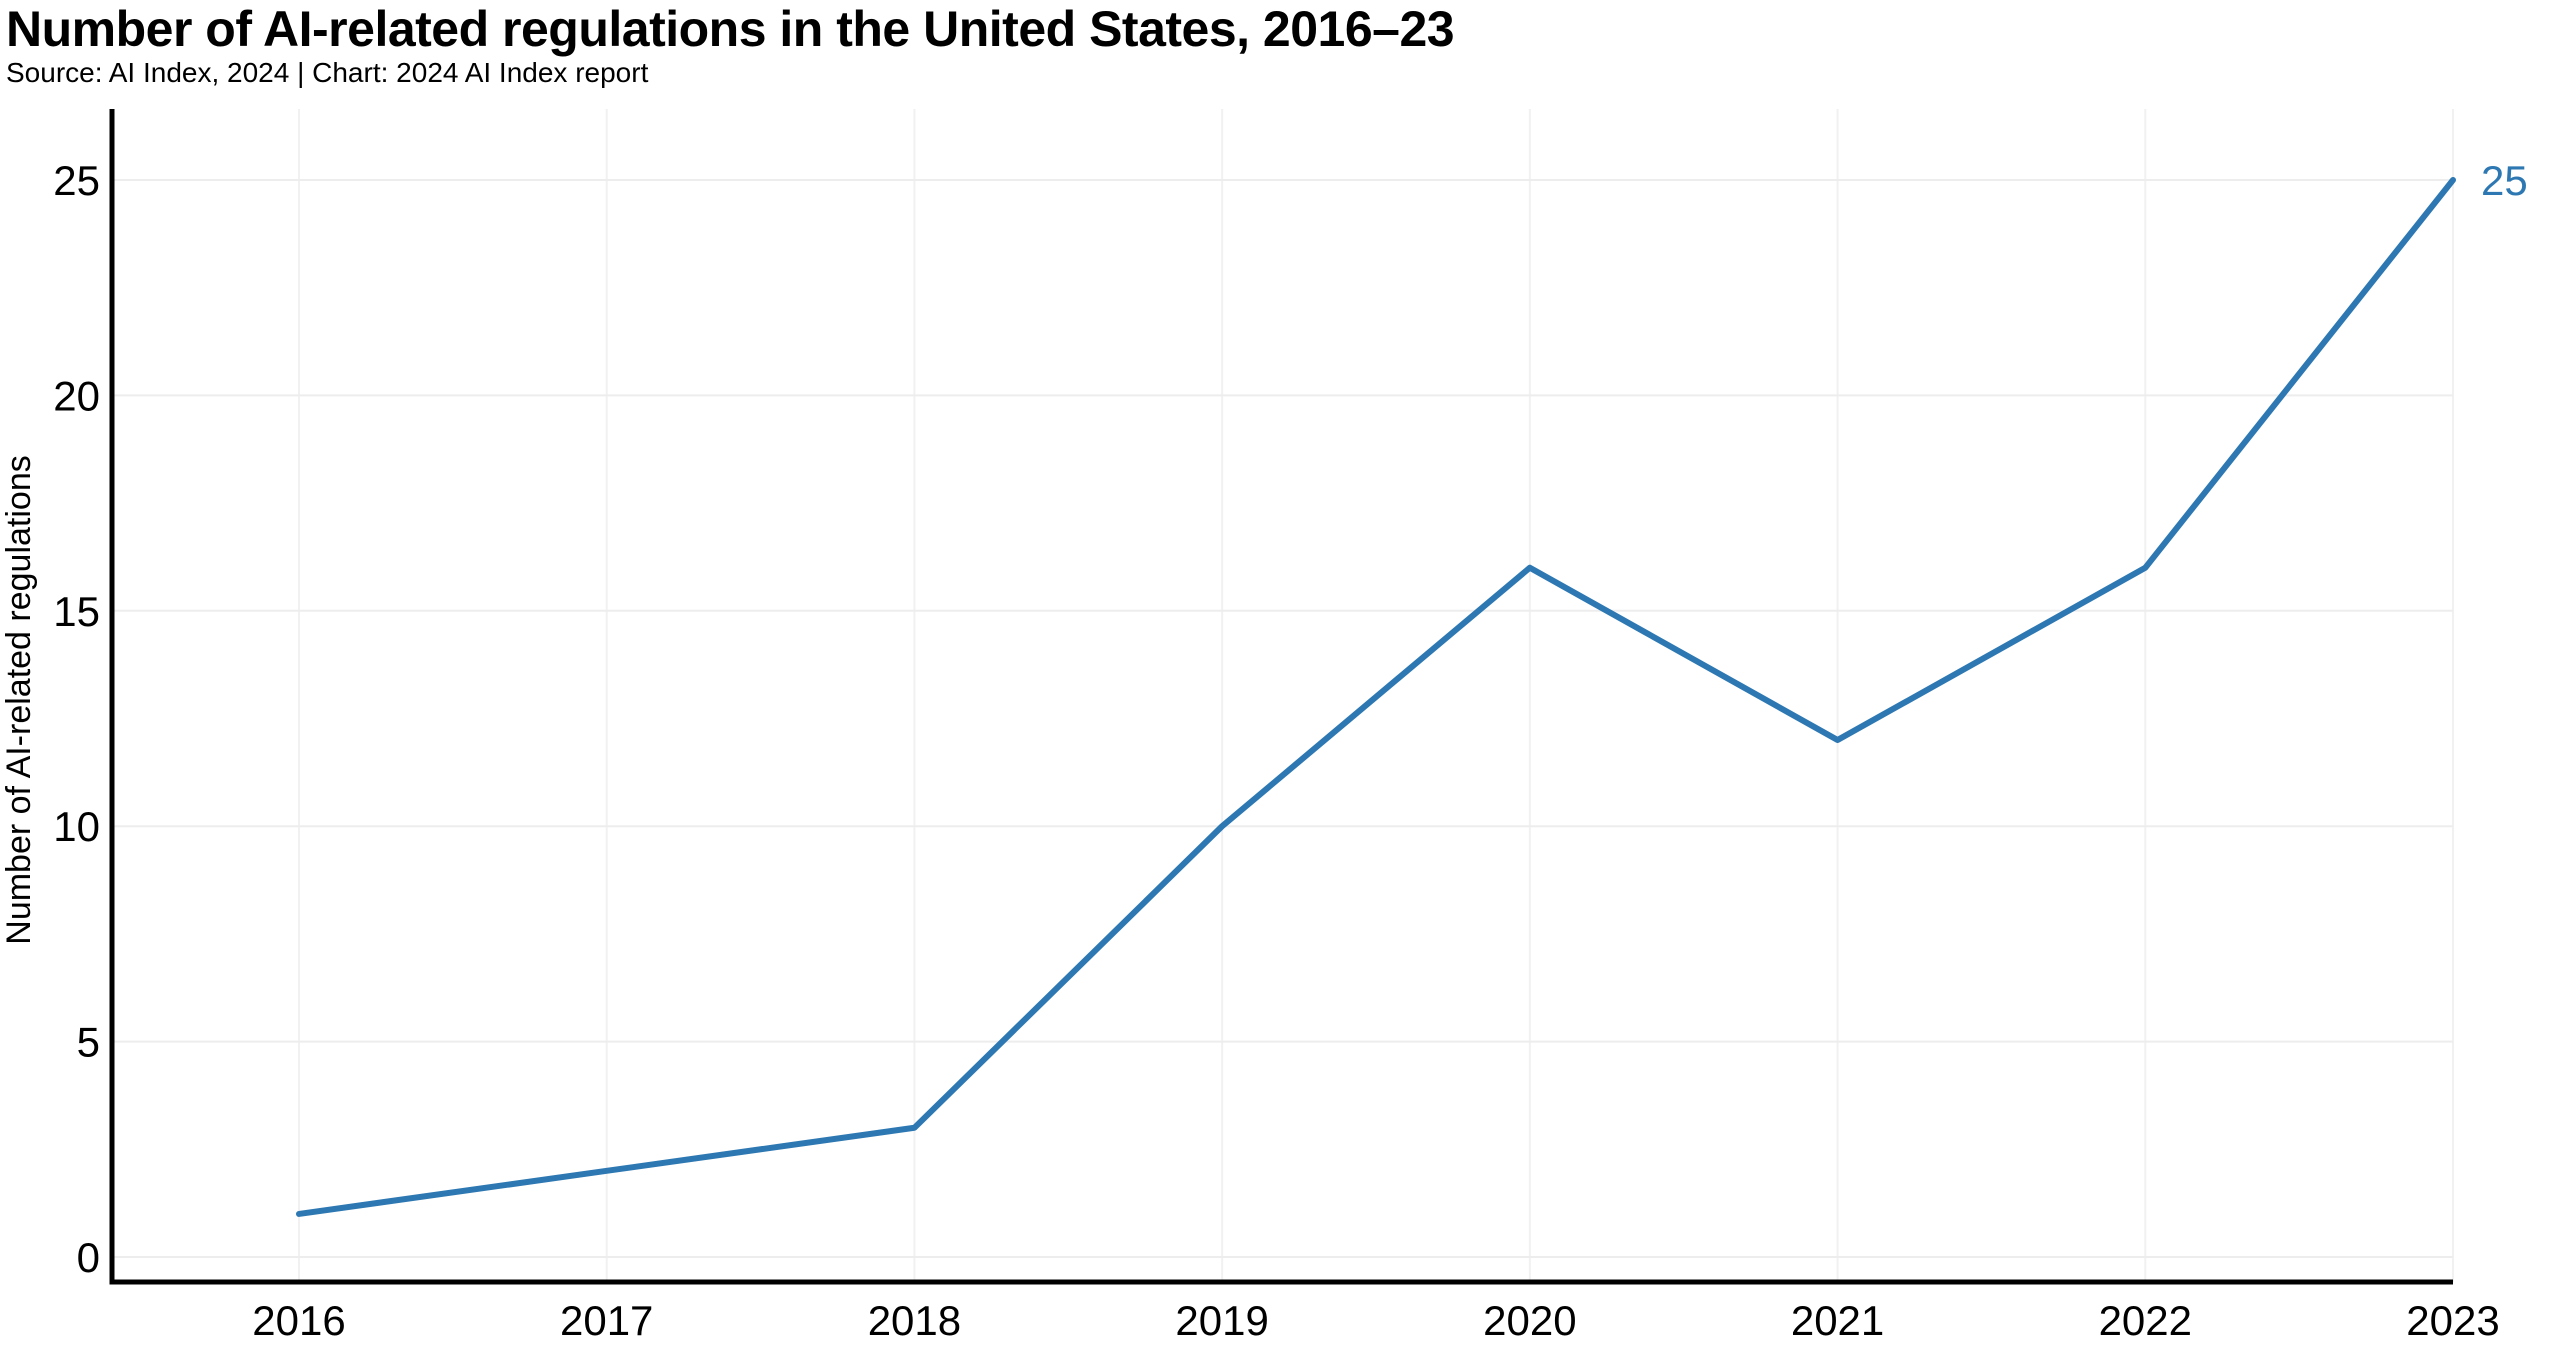 Image resolution: width=2560 pixels, height=1361 pixels. Describe the element at coordinates (76, 180) in the screenshot. I see `y-tick-label: 25` at that location.